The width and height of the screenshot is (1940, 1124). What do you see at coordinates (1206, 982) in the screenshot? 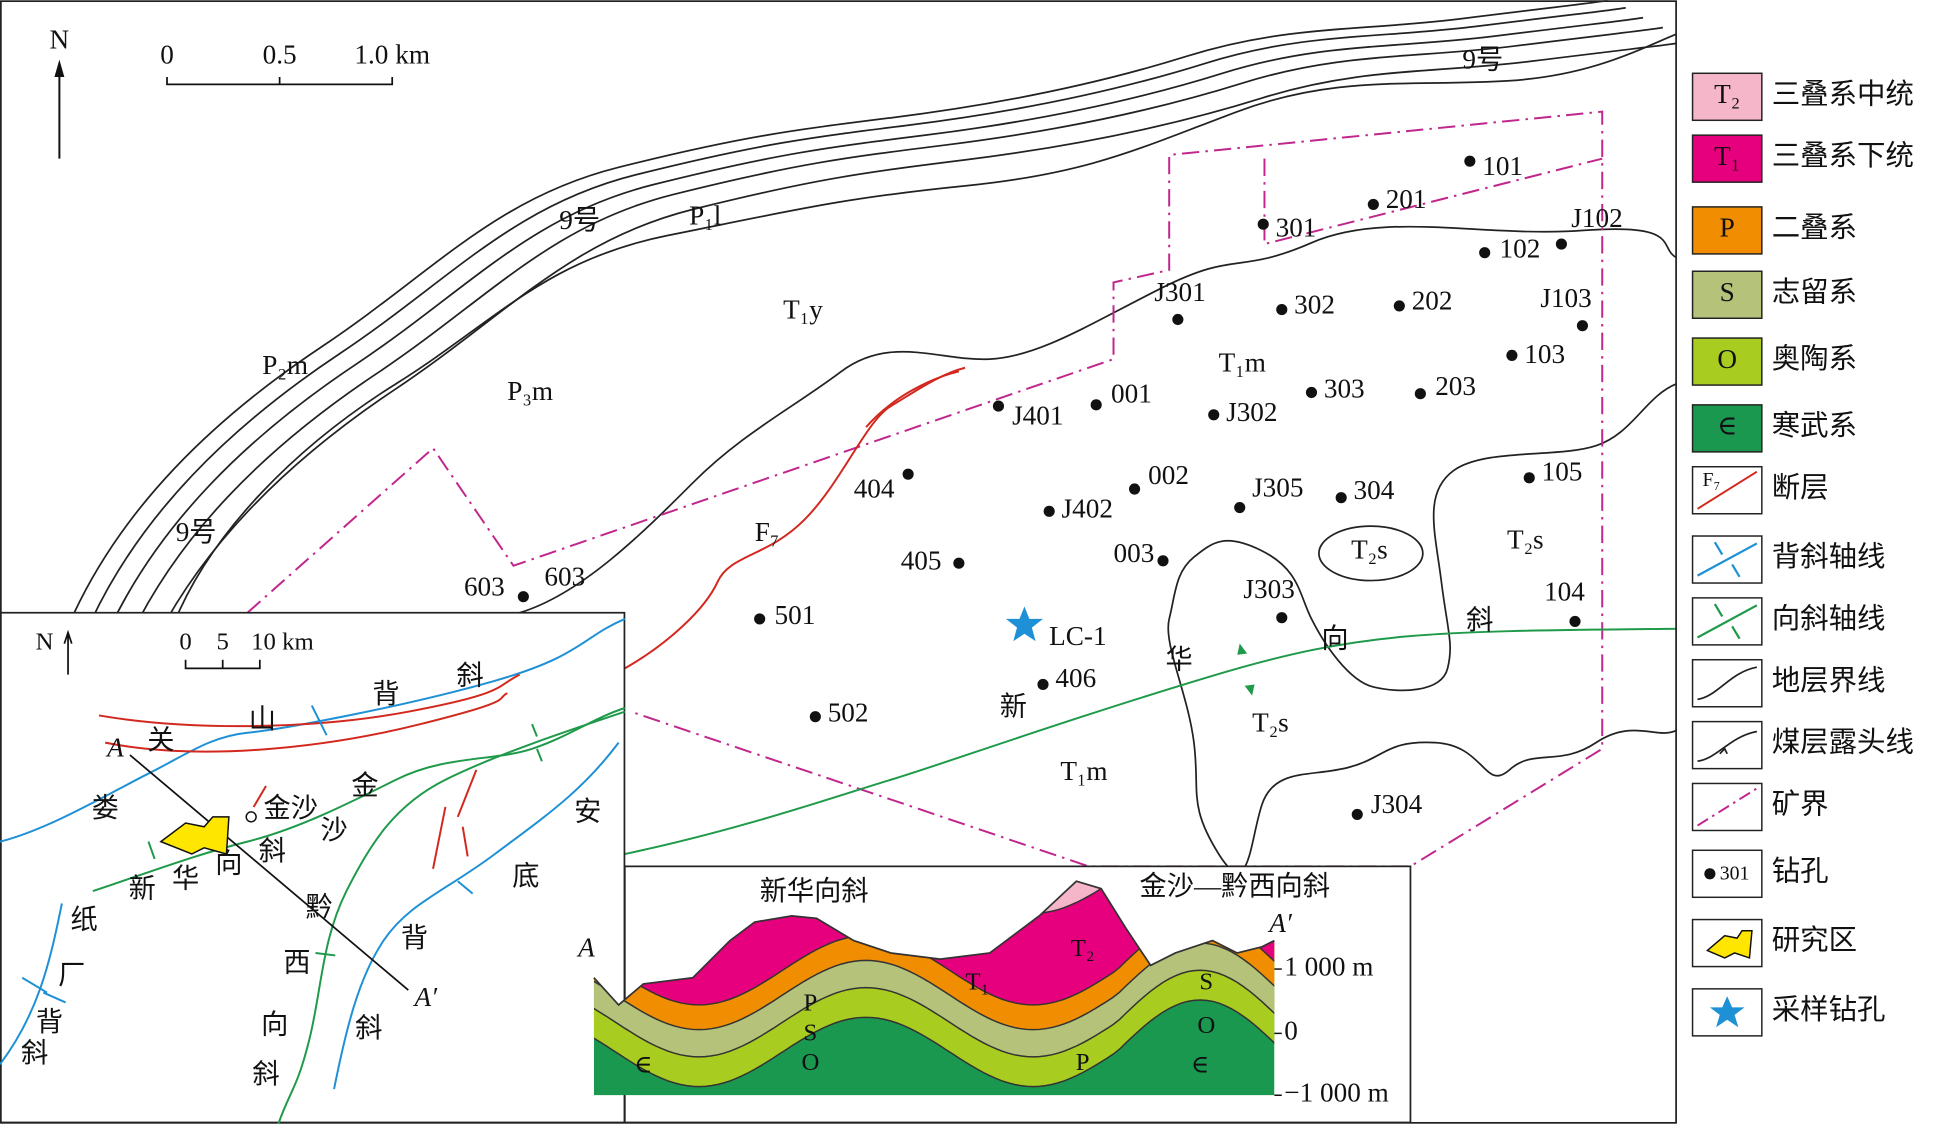
I see `stratum-label: S` at bounding box center [1206, 982].